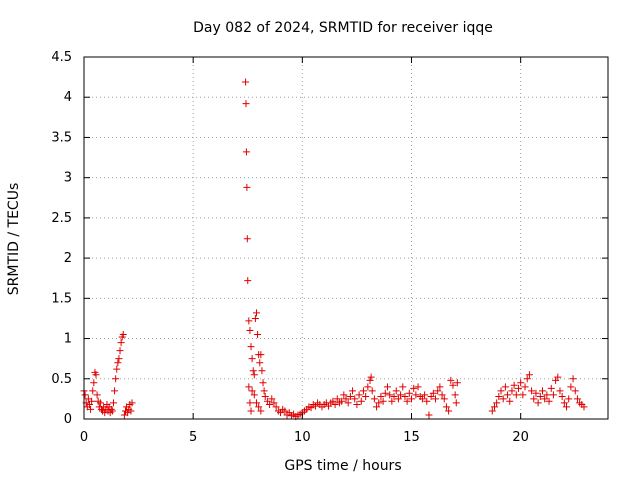  Describe the element at coordinates (61, 137) in the screenshot. I see `y-tick-label: 3.5` at that location.